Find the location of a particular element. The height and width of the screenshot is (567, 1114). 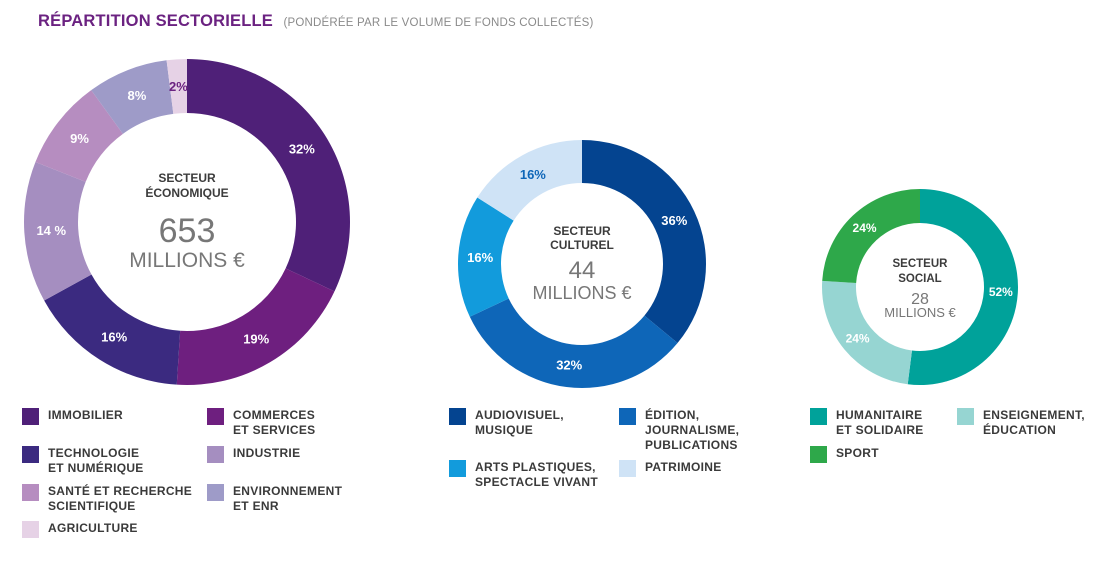

legend-label: AGRICULTURE is located at coordinates (93, 528).